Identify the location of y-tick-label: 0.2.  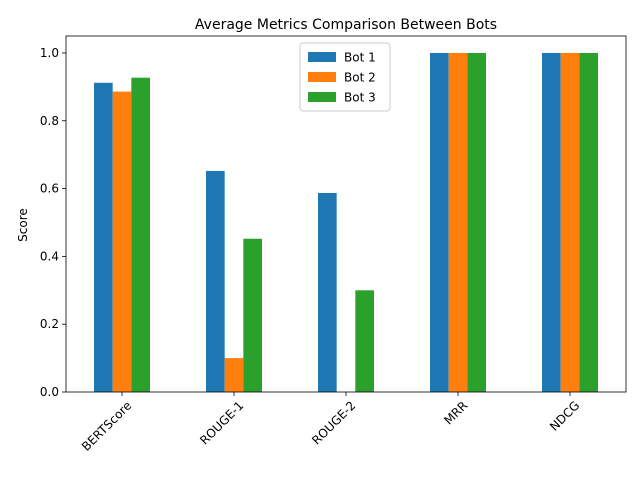
(49, 324).